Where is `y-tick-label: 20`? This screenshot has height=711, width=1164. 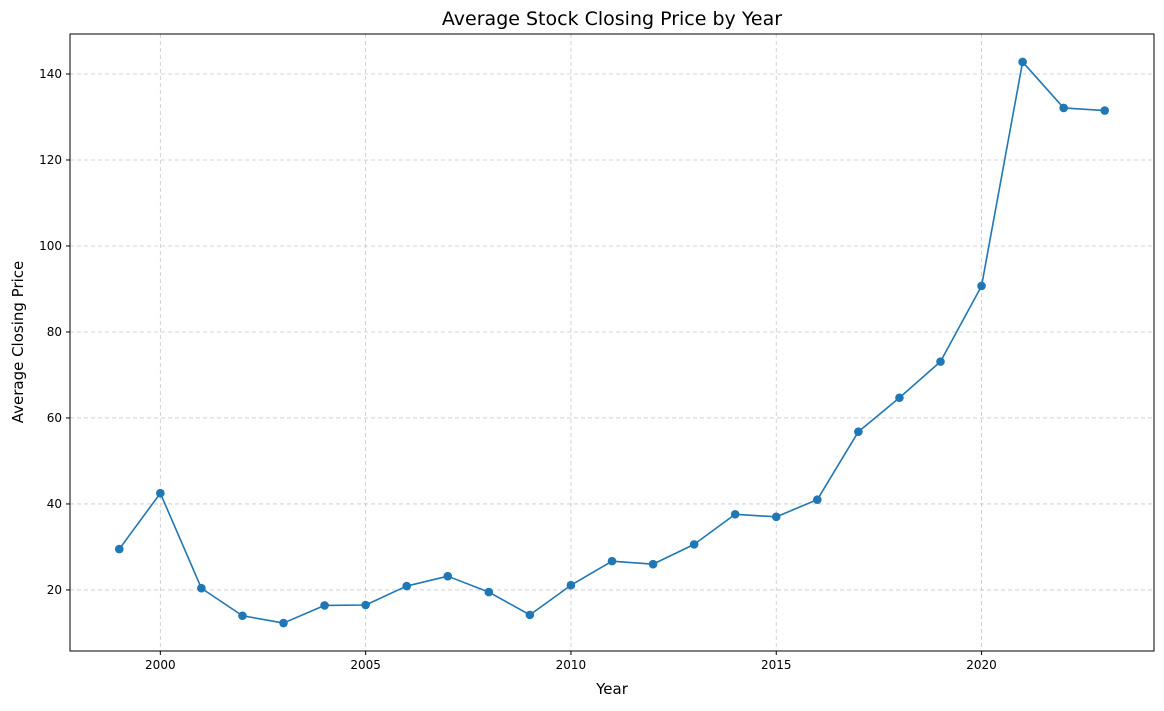
y-tick-label: 20 is located at coordinates (54, 590).